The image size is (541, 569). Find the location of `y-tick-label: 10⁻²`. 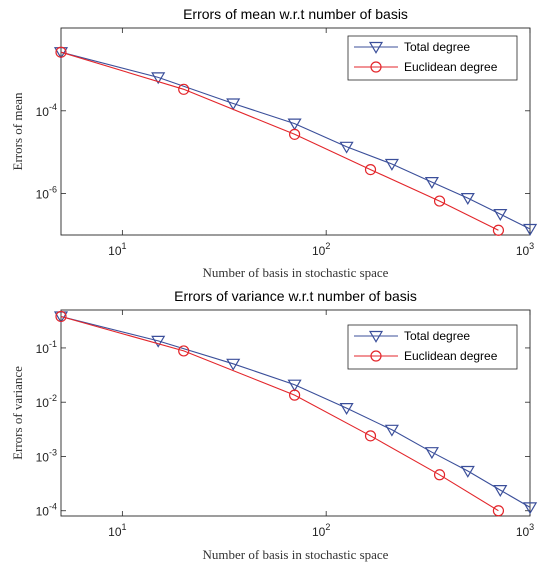

y-tick-label: 10⁻² is located at coordinates (46, 401).